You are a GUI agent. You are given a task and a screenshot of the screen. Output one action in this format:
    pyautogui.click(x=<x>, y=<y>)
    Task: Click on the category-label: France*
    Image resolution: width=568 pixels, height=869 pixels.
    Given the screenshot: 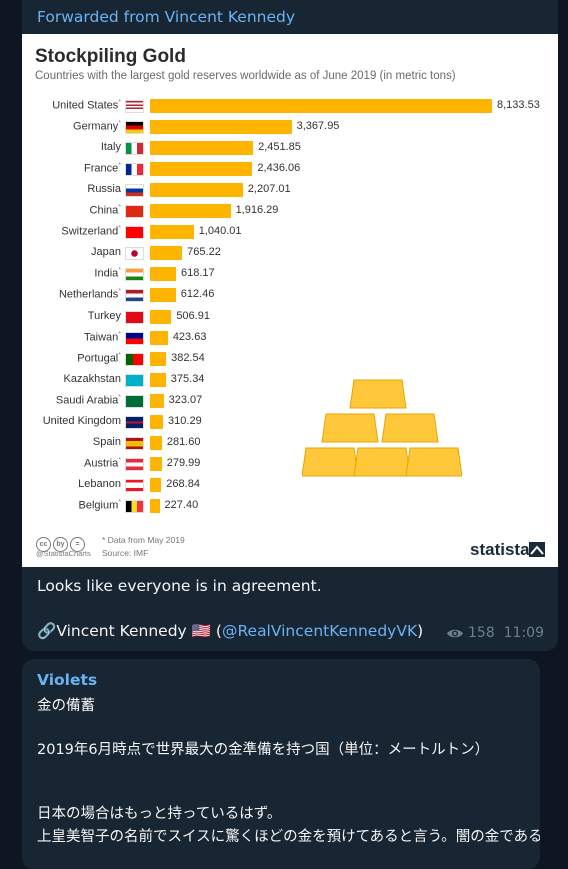 What is the action you would take?
    pyautogui.click(x=102, y=168)
    